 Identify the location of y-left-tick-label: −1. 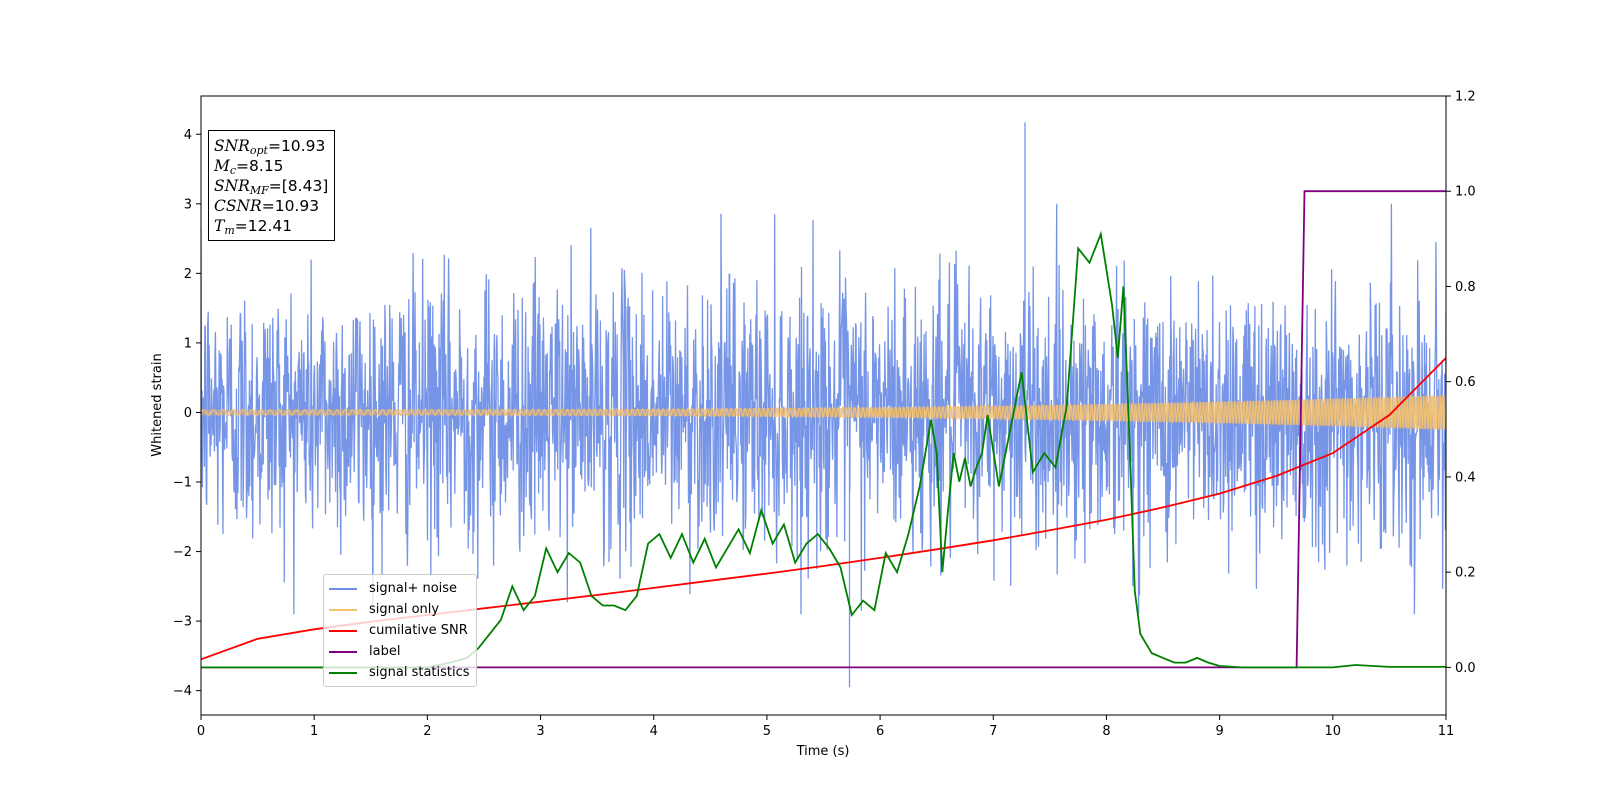
(182, 483).